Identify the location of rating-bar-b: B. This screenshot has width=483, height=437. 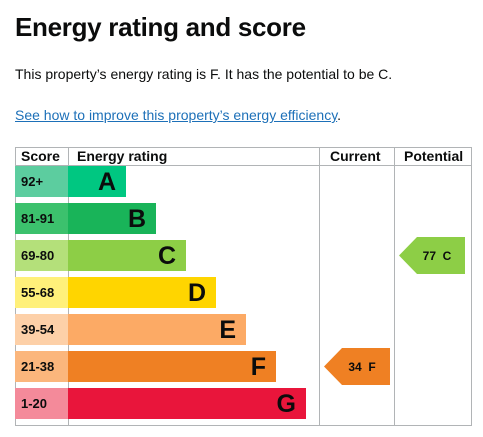
(112, 218).